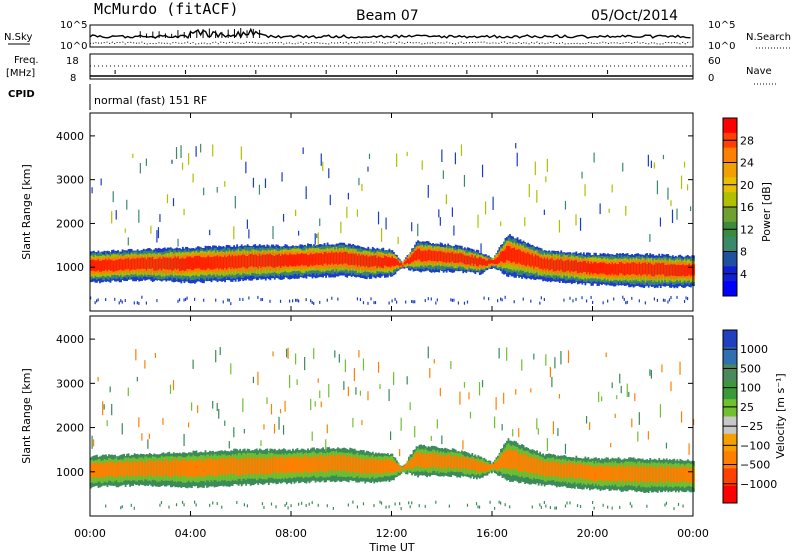 The width and height of the screenshot is (800, 554). I want to click on cpid-text: normal (fast) 151 RF, so click(150, 100).